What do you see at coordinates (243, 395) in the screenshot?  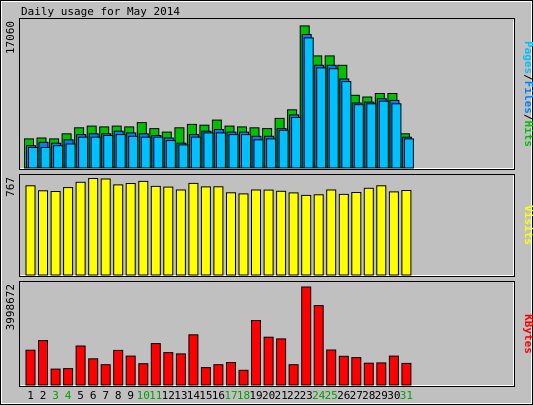 I see `day-label-18: 18` at bounding box center [243, 395].